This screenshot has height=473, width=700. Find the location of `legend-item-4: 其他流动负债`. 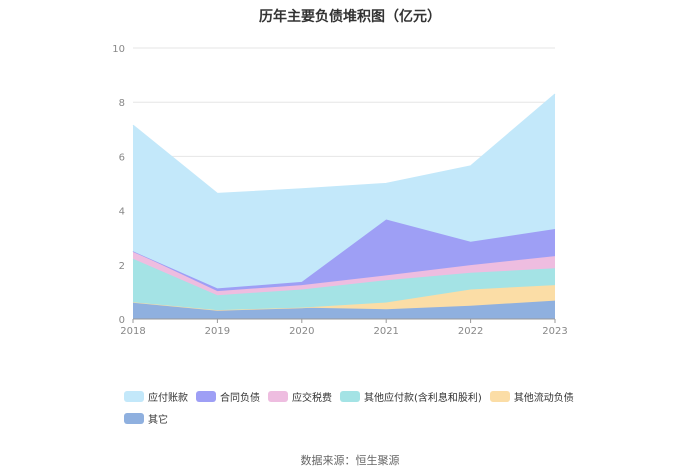

legend-item-4: 其他流动负债 is located at coordinates (531, 396).